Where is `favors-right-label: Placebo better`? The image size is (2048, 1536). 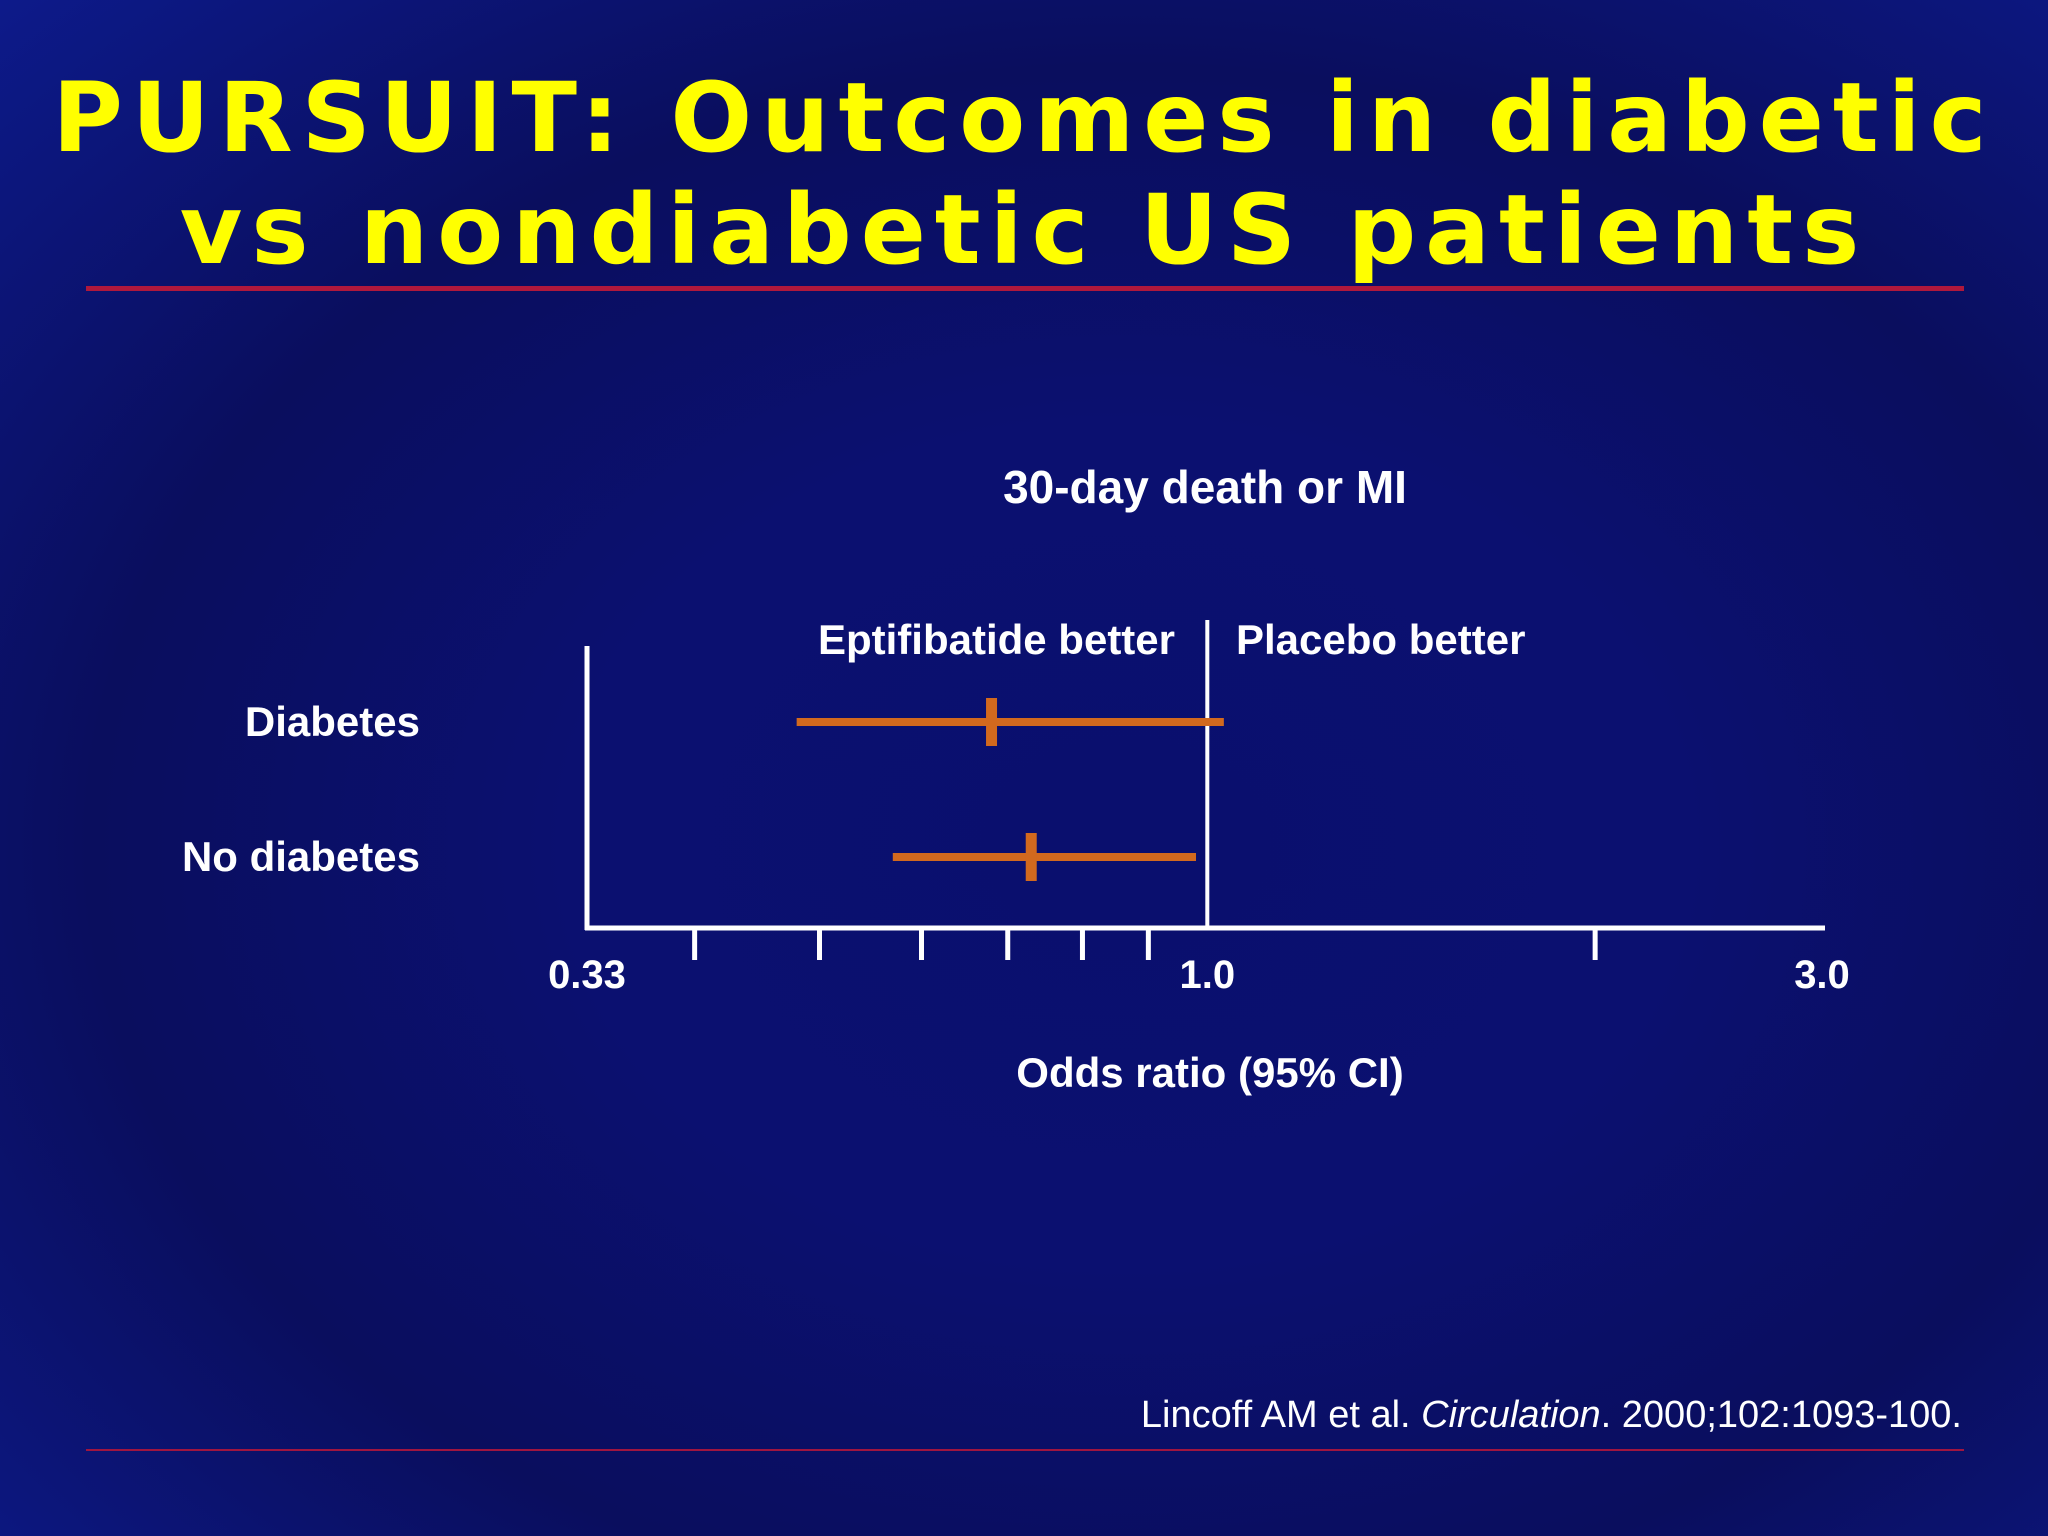 favors-right-label: Placebo better is located at coordinates (1380, 639).